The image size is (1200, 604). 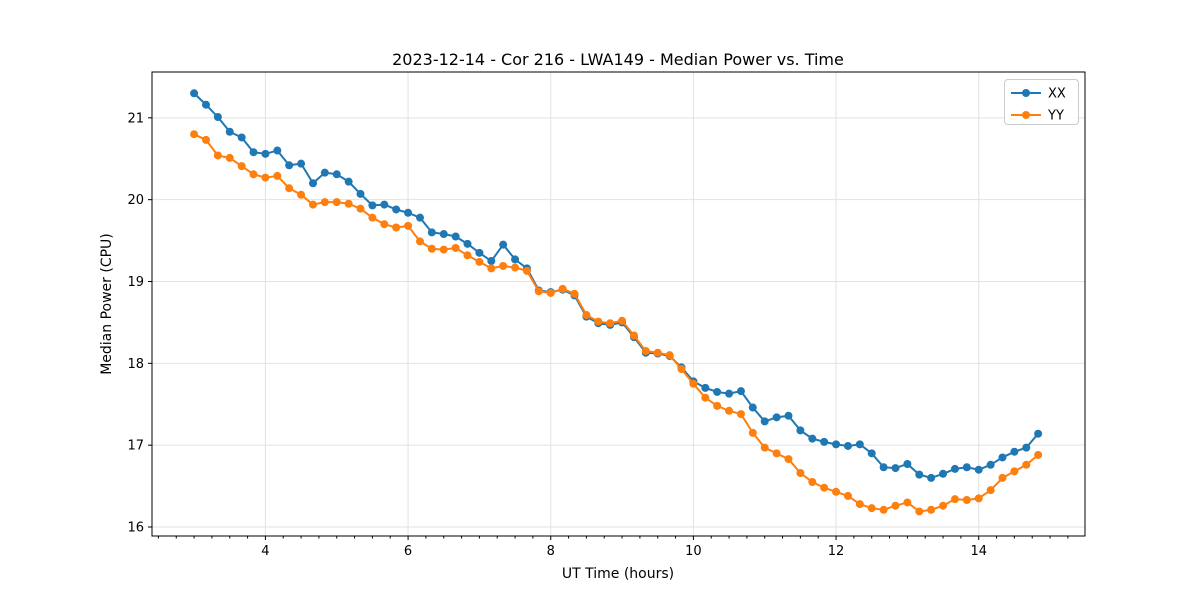 I want to click on y-tick-label: 21, so click(x=135, y=118).